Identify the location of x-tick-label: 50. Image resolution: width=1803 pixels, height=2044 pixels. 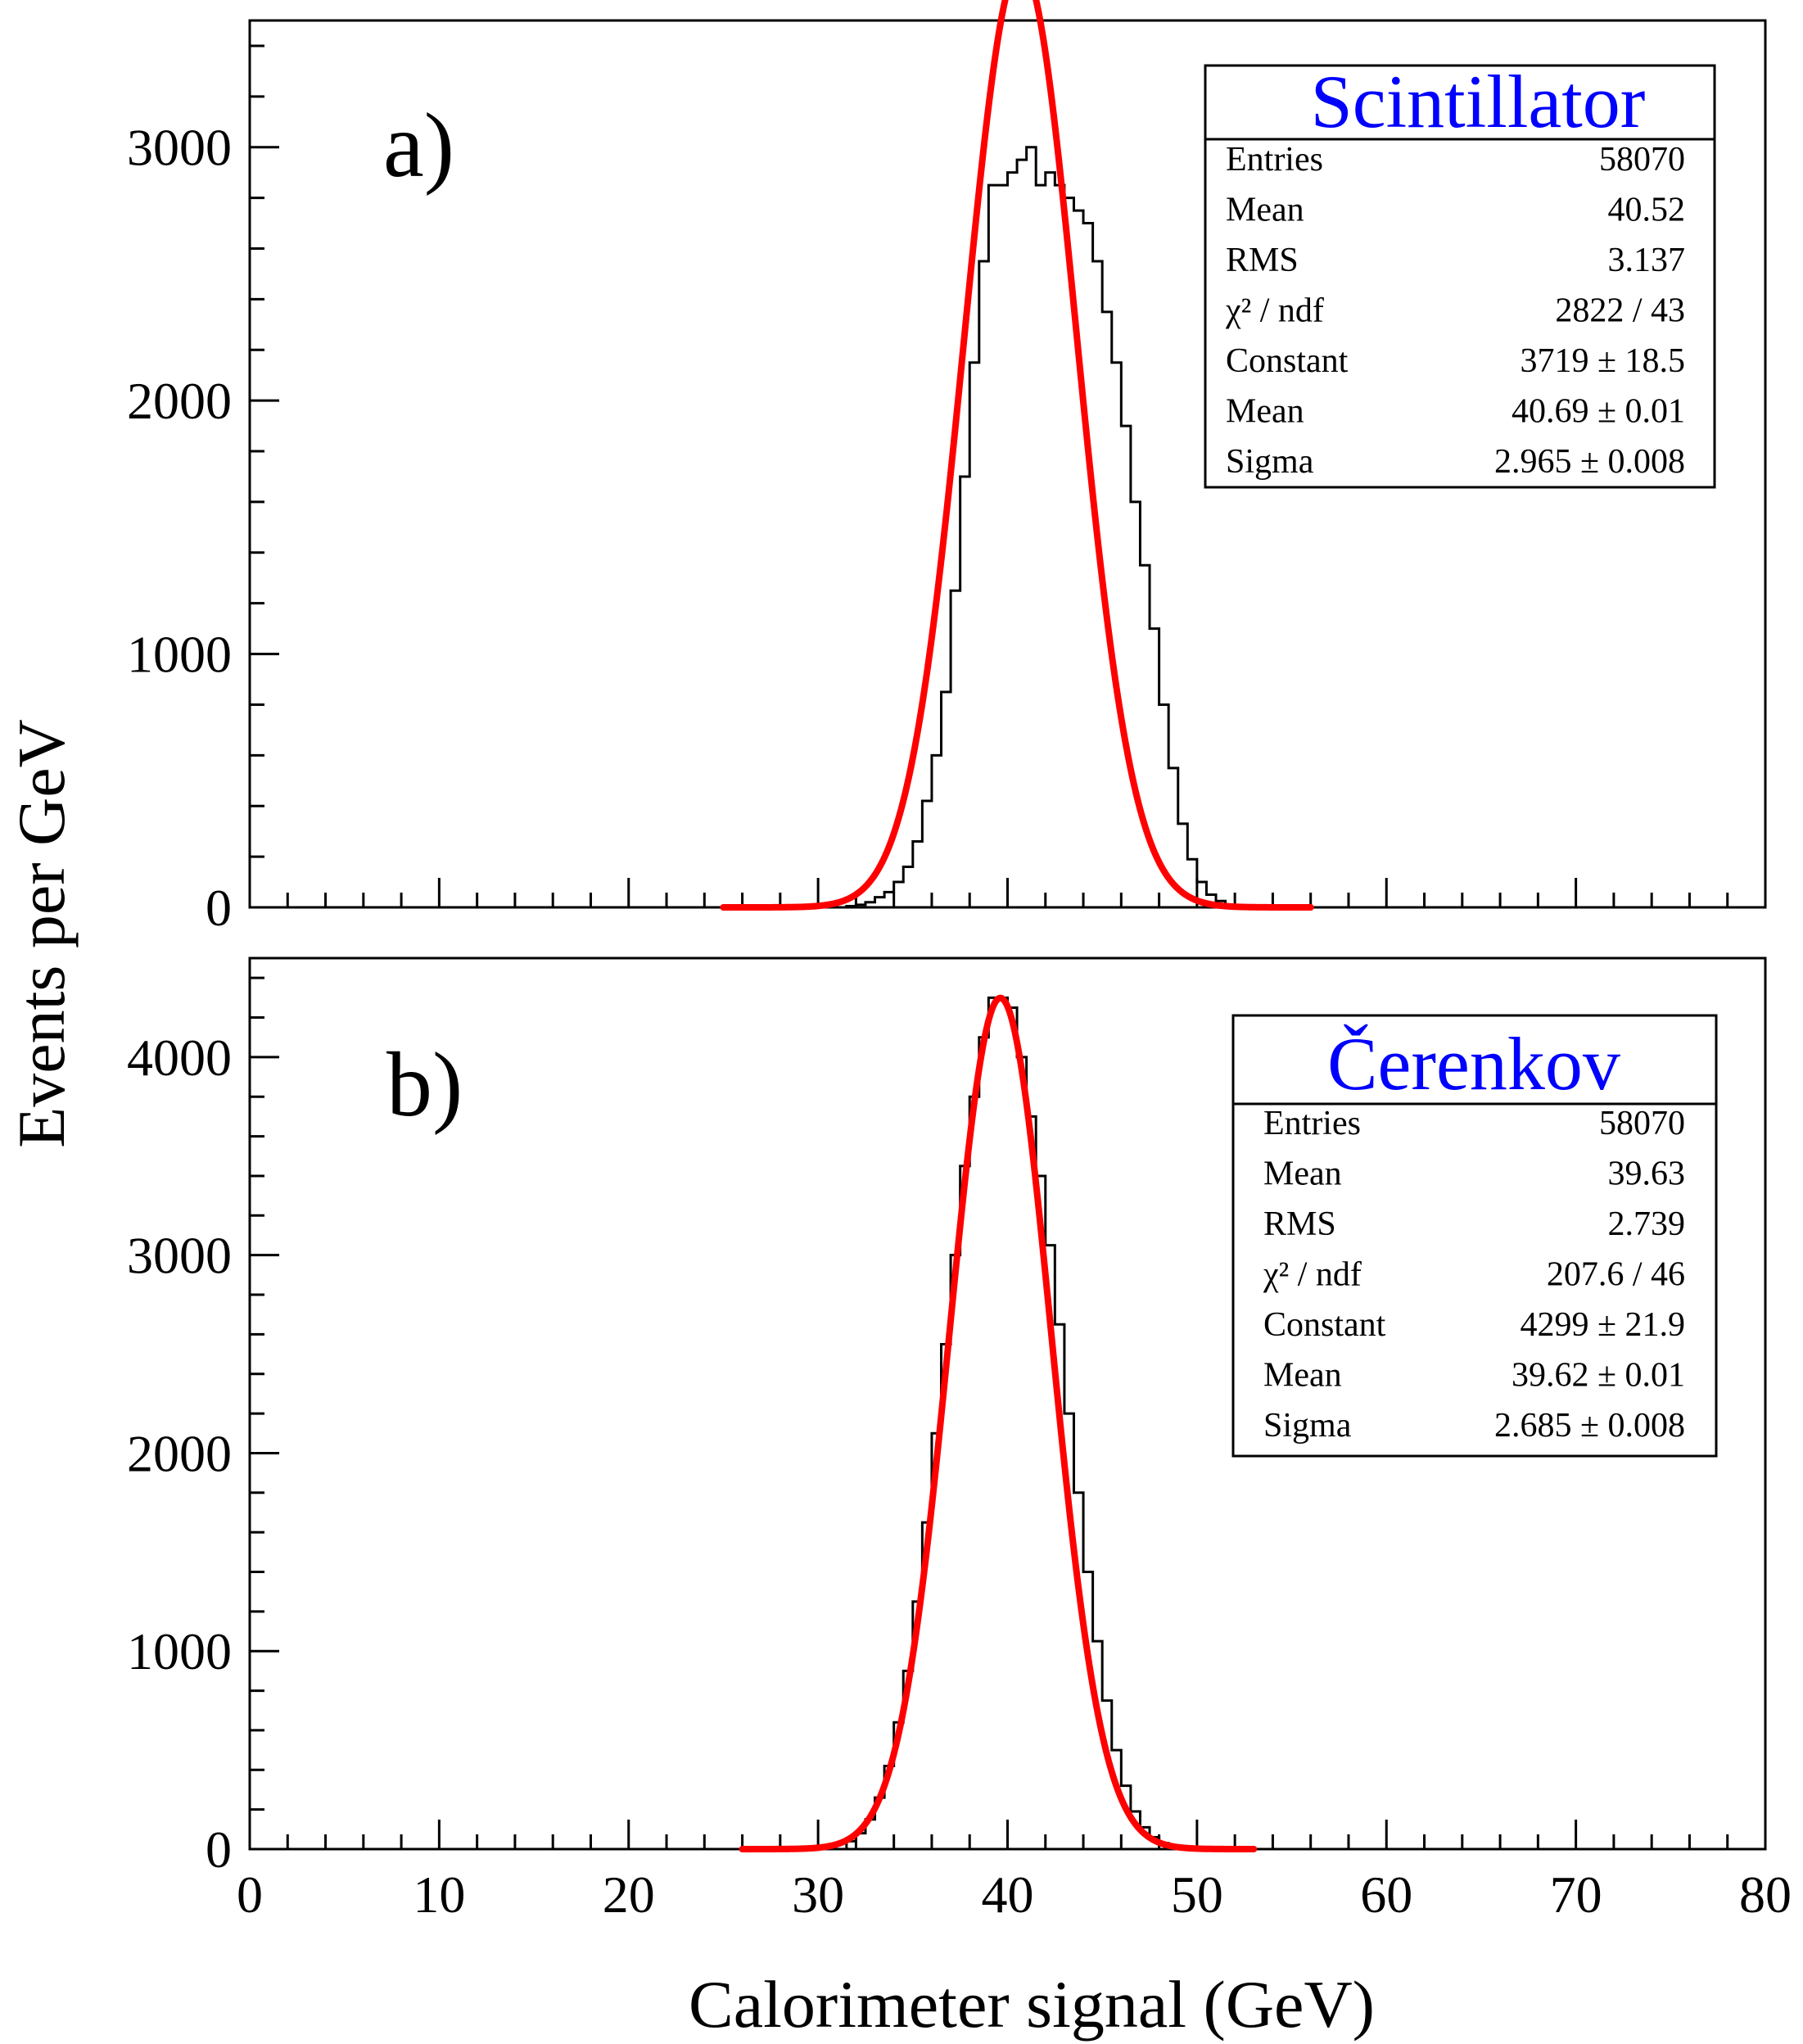
(1197, 1894).